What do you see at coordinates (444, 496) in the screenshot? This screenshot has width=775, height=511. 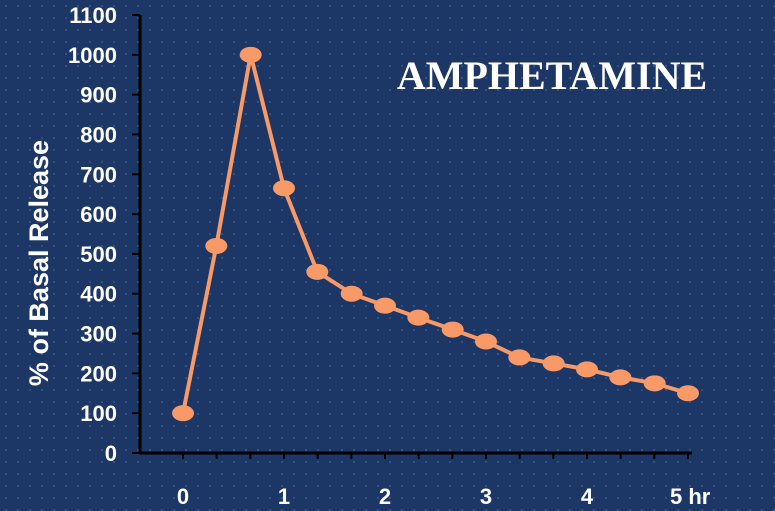 I see `x-tick-labels: 0 1 2 3 4 5 hr` at bounding box center [444, 496].